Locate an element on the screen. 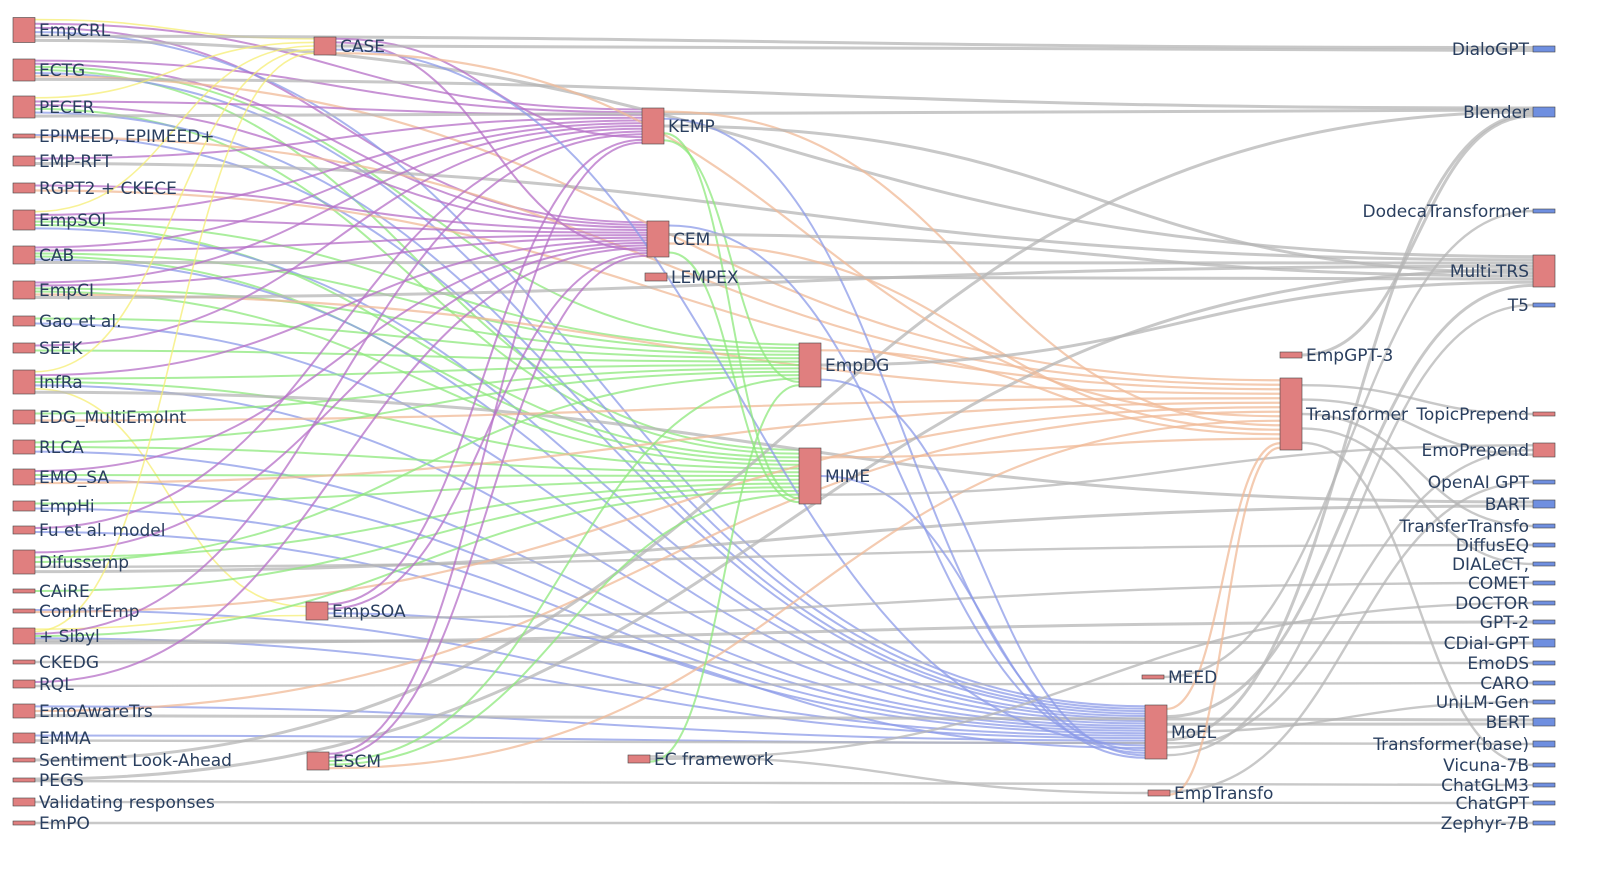 This screenshot has width=1614, height=877. node-bar-EmoPrepend is located at coordinates (1544, 450).